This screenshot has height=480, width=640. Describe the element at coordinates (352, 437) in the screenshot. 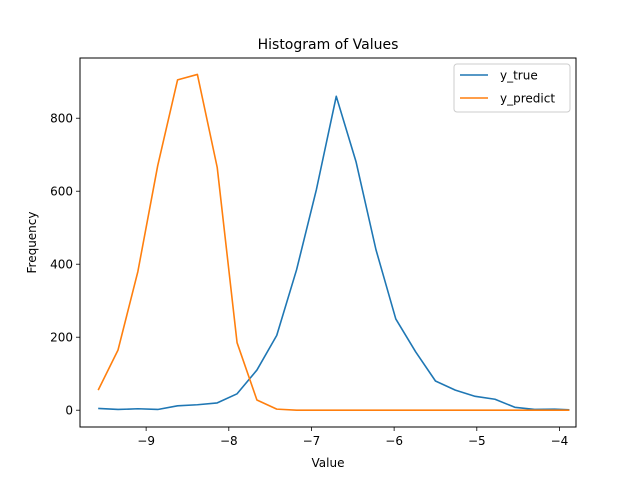

I see `x-axis-ticks: −9 −8 −7 −6 −5 −4` at that location.